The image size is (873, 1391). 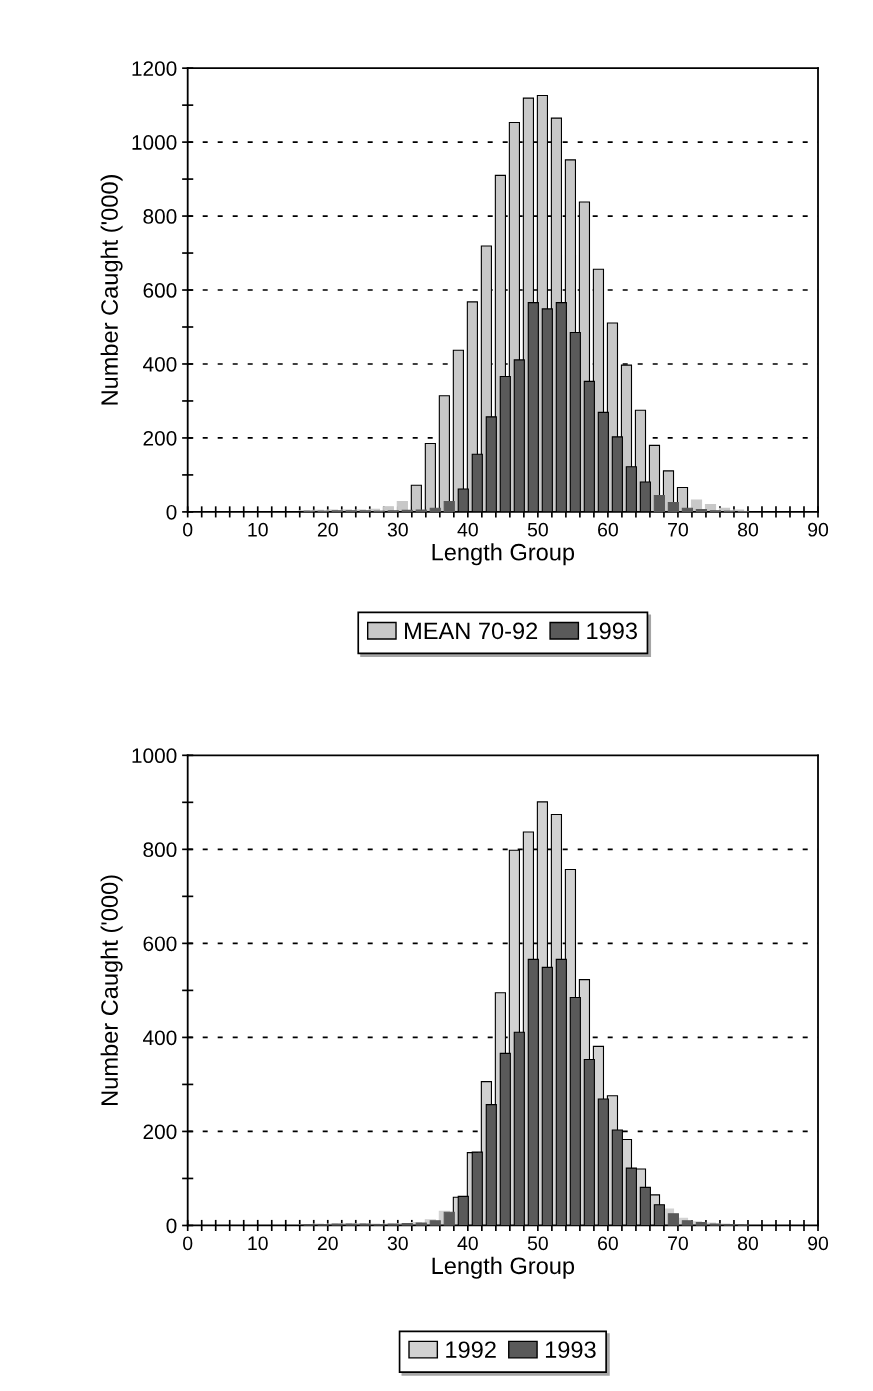 I want to click on legend-label: 1992, so click(x=471, y=1350).